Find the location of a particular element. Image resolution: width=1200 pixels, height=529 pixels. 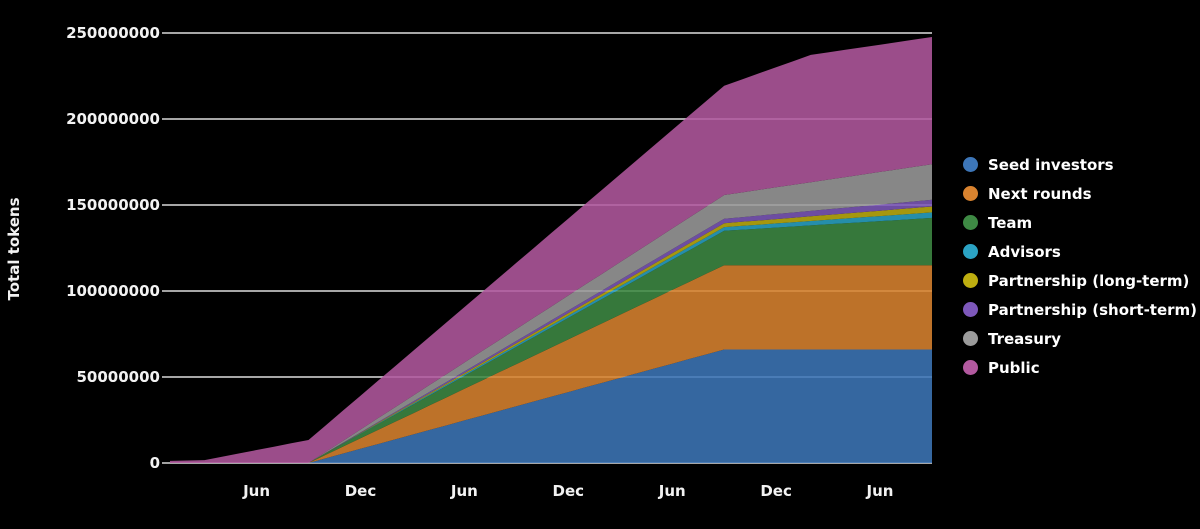

legend-label: Advisors is located at coordinates (1024, 251).